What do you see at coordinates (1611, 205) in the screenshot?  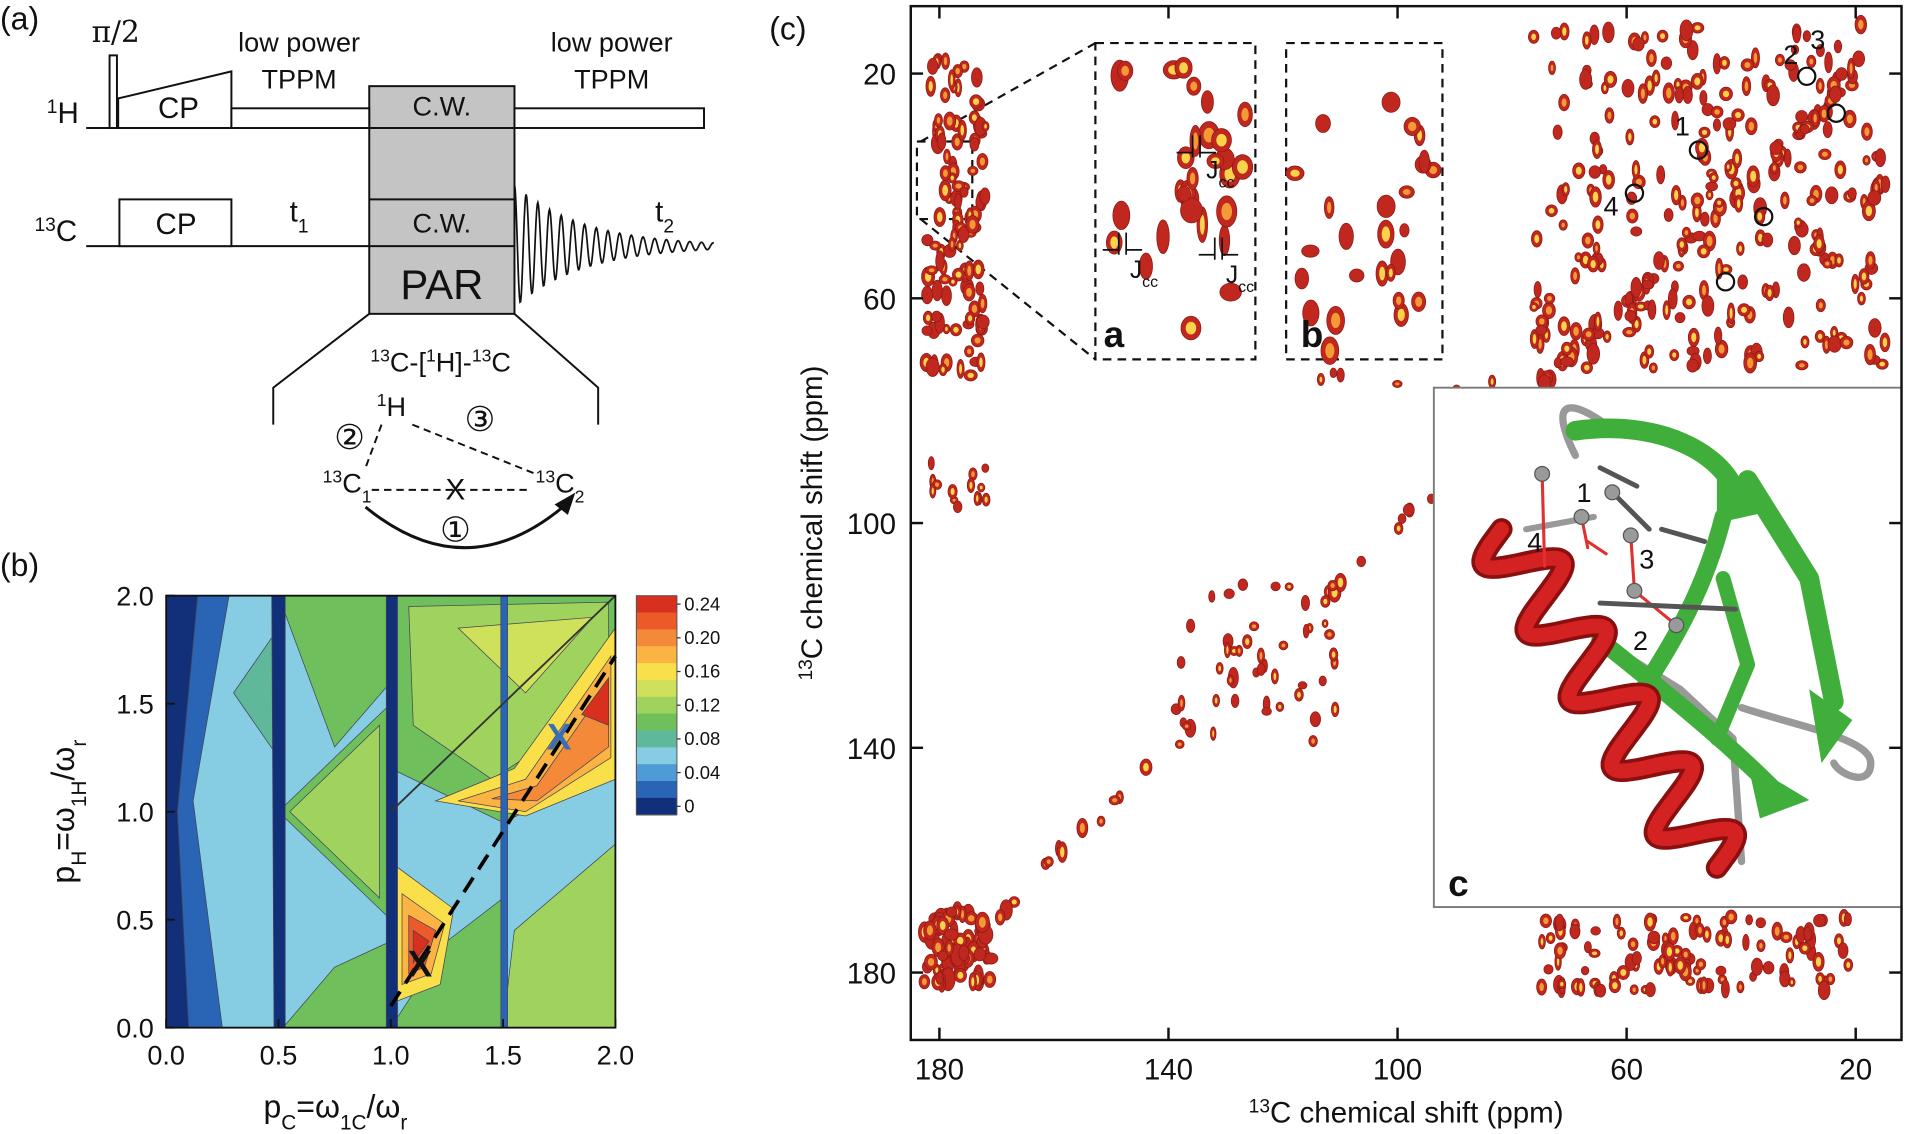 I see `assignment-label: 4` at bounding box center [1611, 205].